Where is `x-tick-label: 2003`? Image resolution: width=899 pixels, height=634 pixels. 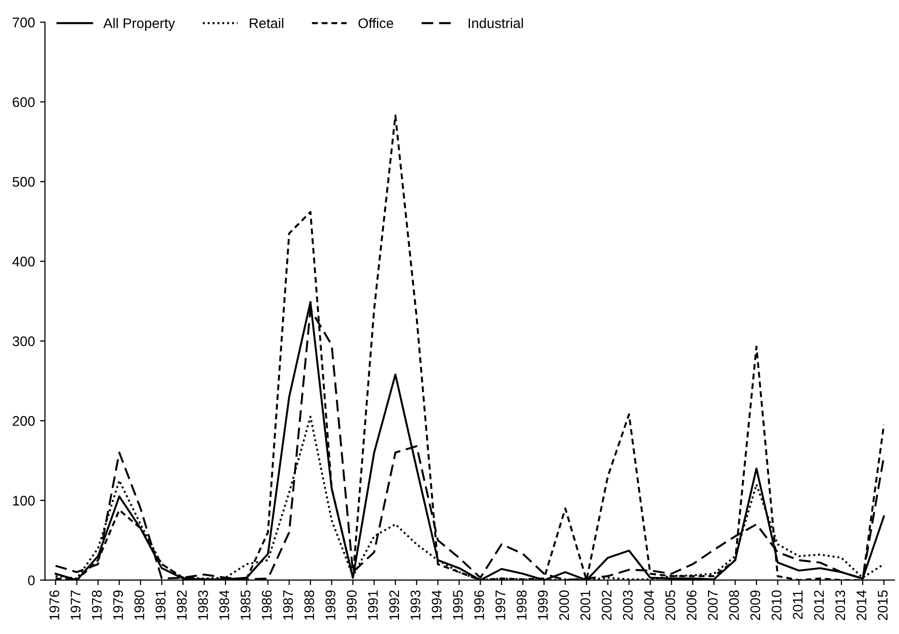 x-tick-label: 2003 is located at coordinates (627, 605).